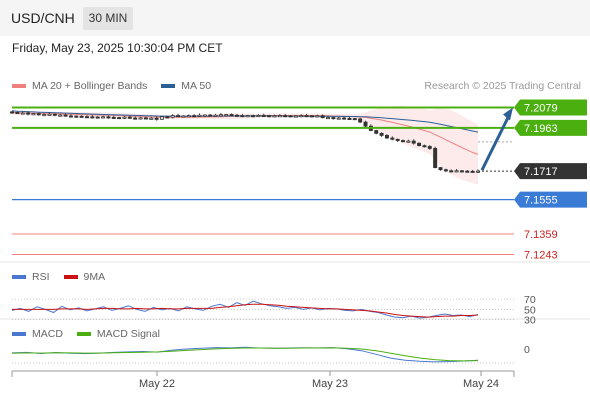 Image resolution: width=590 pixels, height=400 pixels. What do you see at coordinates (90, 86) in the screenshot?
I see `legend-bollinger: MA 20 + Bollinger Bands` at bounding box center [90, 86].